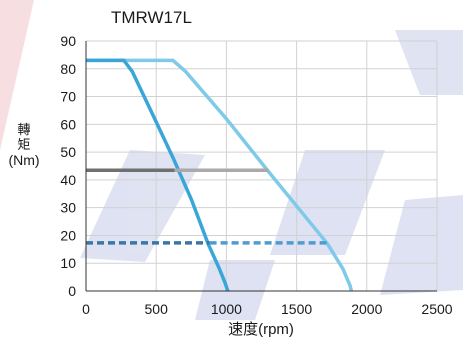 This screenshot has width=463, height=344. I want to click on x-tick-label-1: 500, so click(157, 309).